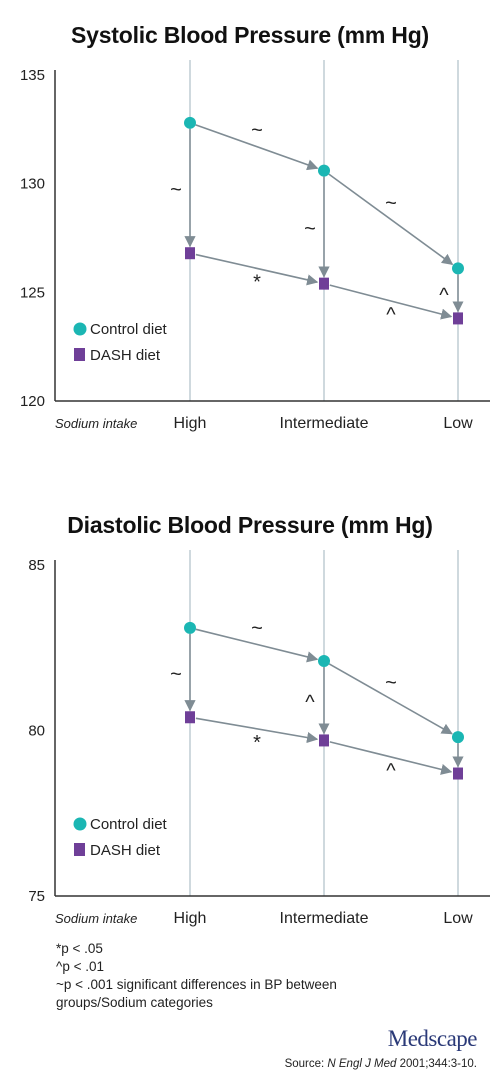 This screenshot has height=1080, width=500. What do you see at coordinates (306, 1064) in the screenshot?
I see `source-prefix: Source:` at bounding box center [306, 1064].